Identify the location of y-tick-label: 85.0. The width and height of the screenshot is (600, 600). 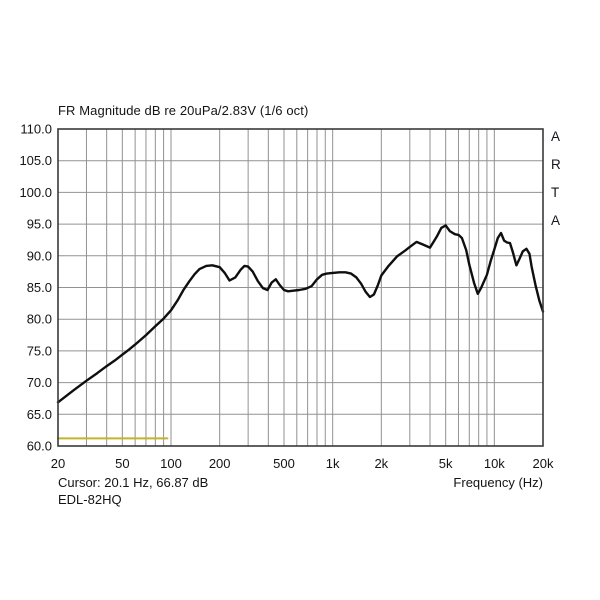
(39, 287).